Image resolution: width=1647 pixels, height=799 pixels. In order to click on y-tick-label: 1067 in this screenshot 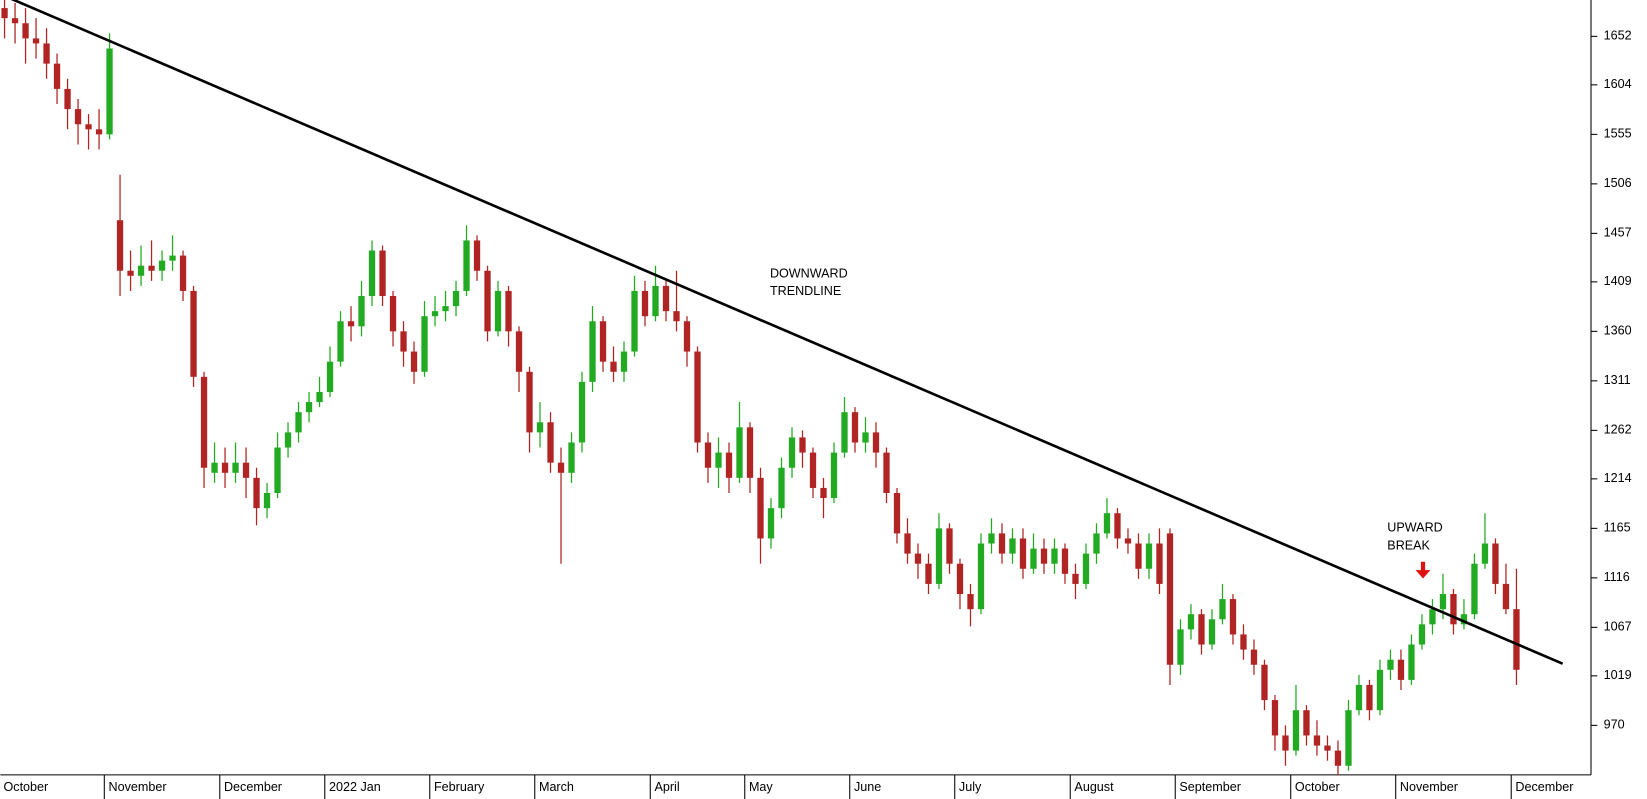, I will do `click(1618, 627)`.